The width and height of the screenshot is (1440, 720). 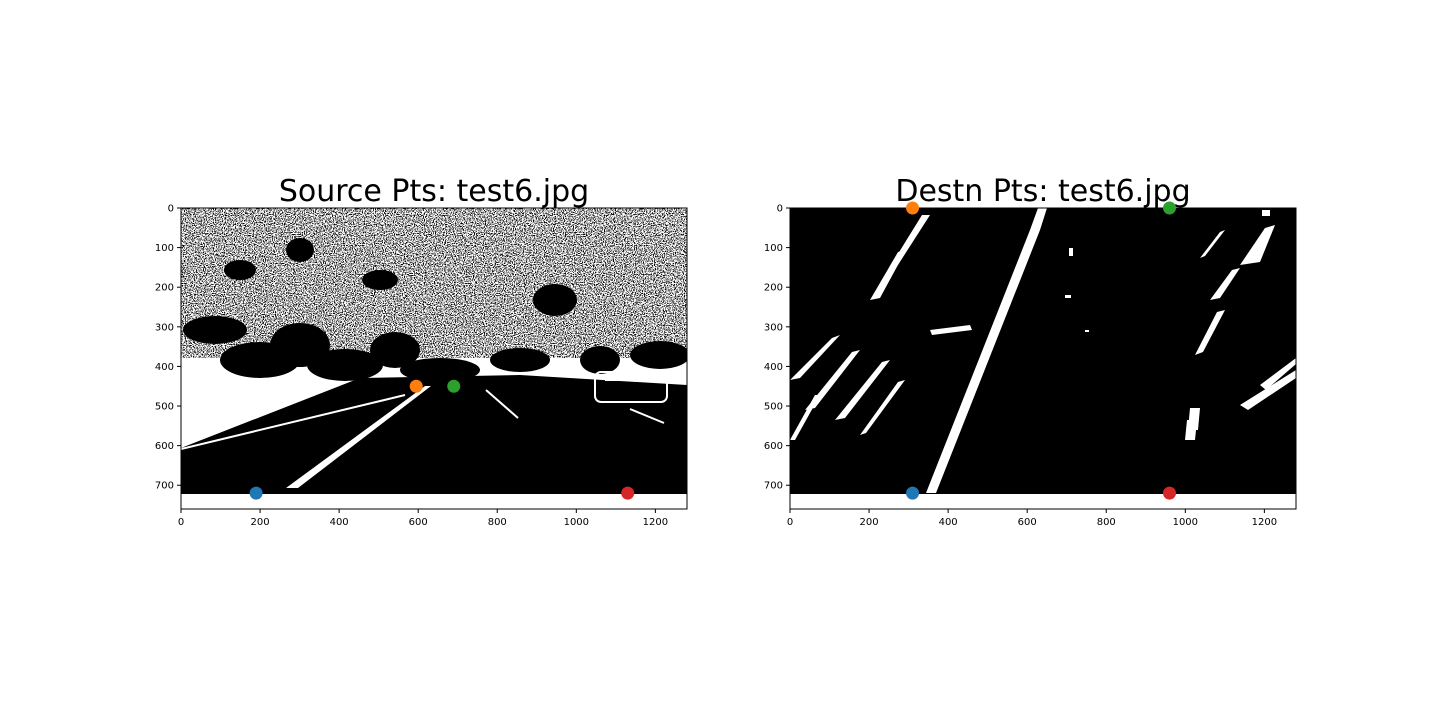 I want to click on destination-image, so click(x=1043, y=358).